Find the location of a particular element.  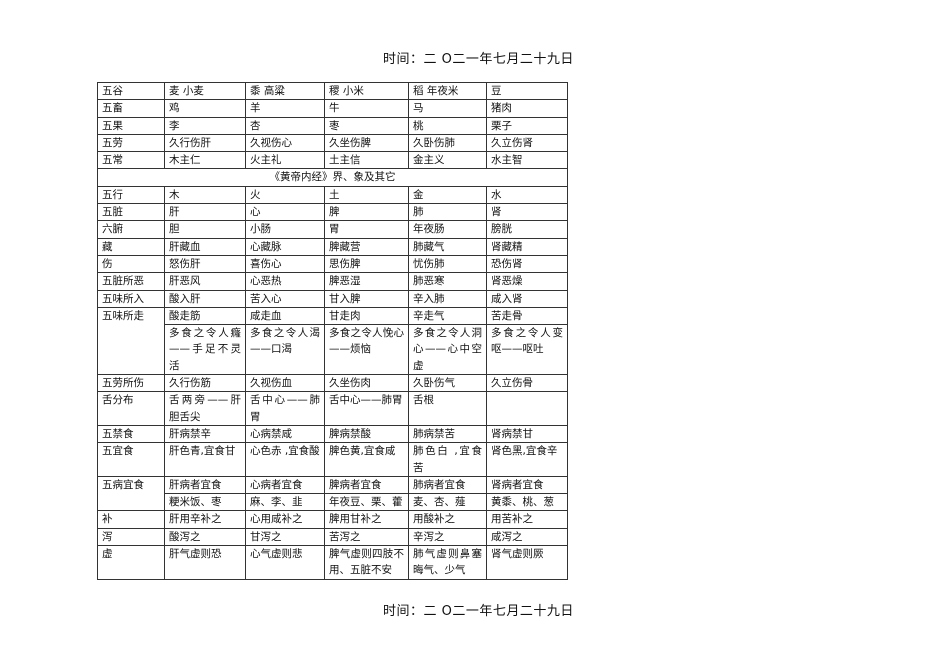

table-cell: 酸走筋 is located at coordinates (205, 316).